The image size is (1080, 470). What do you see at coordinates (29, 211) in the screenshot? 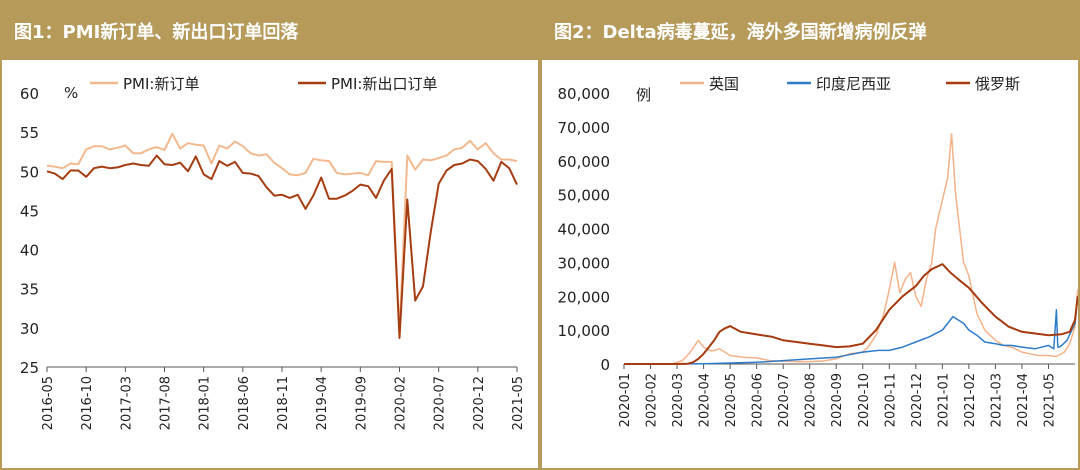
I see `y-tick-label: 45` at bounding box center [29, 211].